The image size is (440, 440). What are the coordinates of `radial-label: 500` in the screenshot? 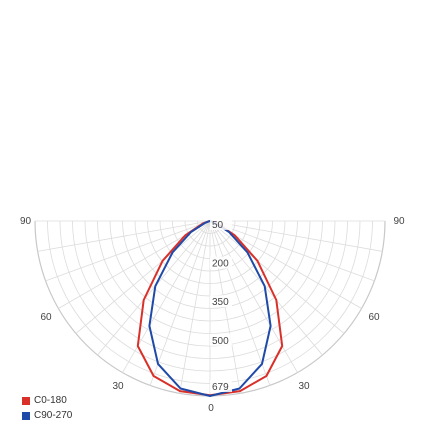 It's located at (220, 341).